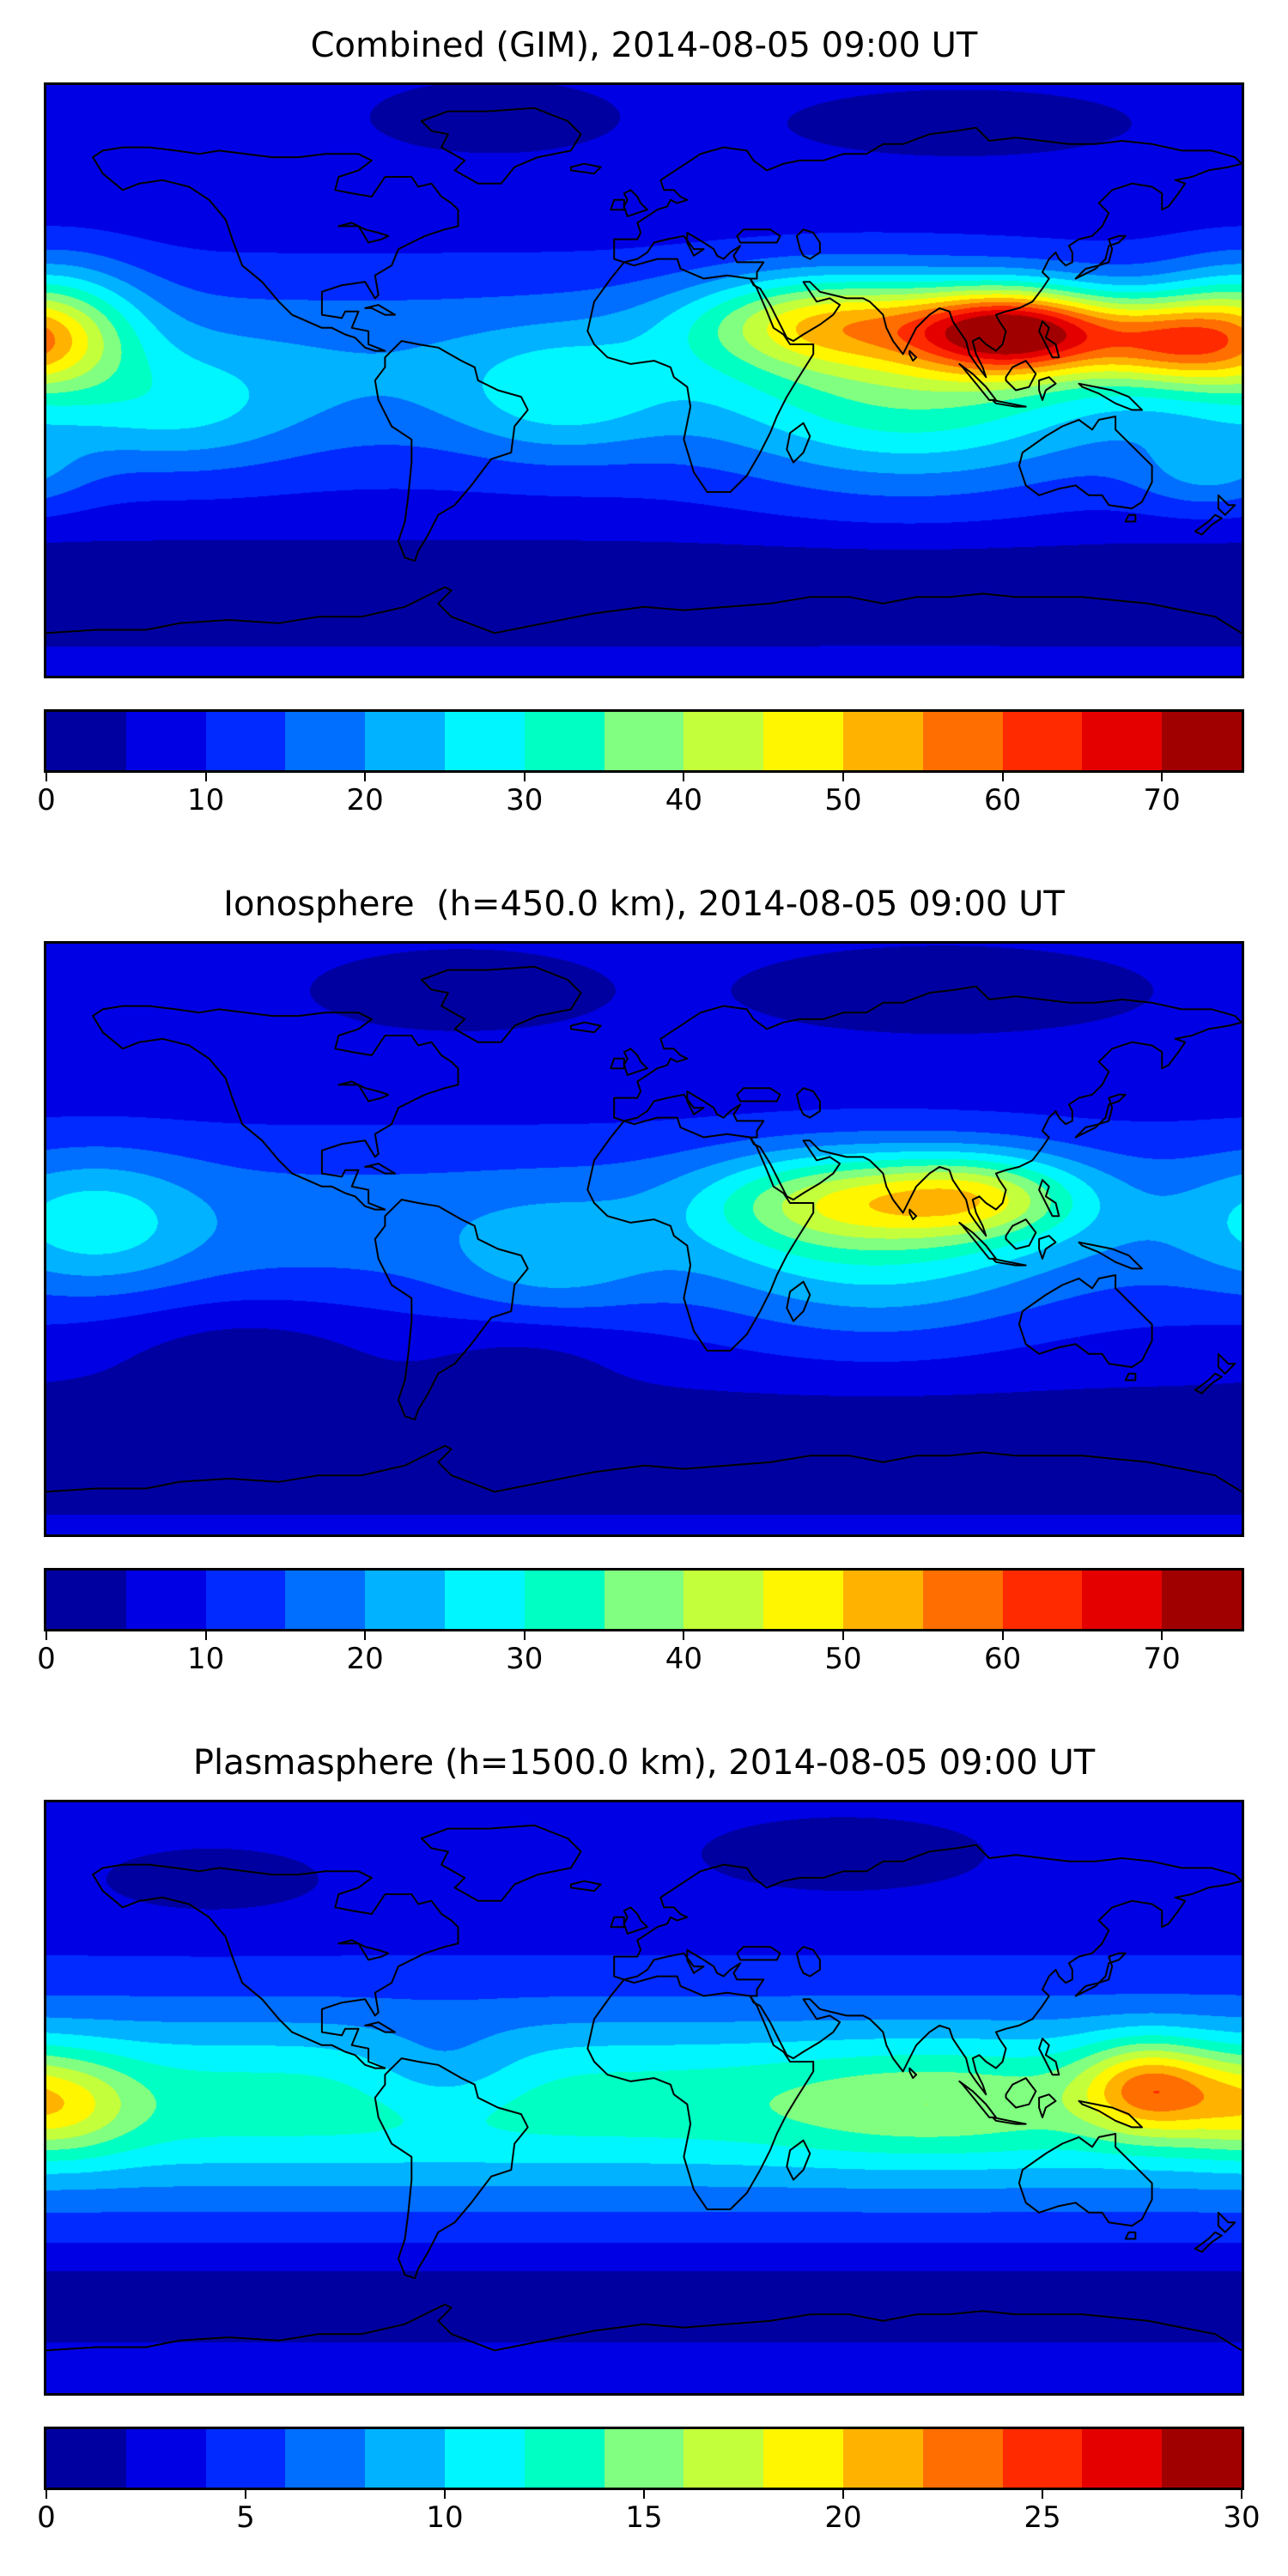  What do you see at coordinates (644, 45) in the screenshot?
I see `panel-title-combined: Combined (GIM), 2014-08-05 09:00 UT` at bounding box center [644, 45].